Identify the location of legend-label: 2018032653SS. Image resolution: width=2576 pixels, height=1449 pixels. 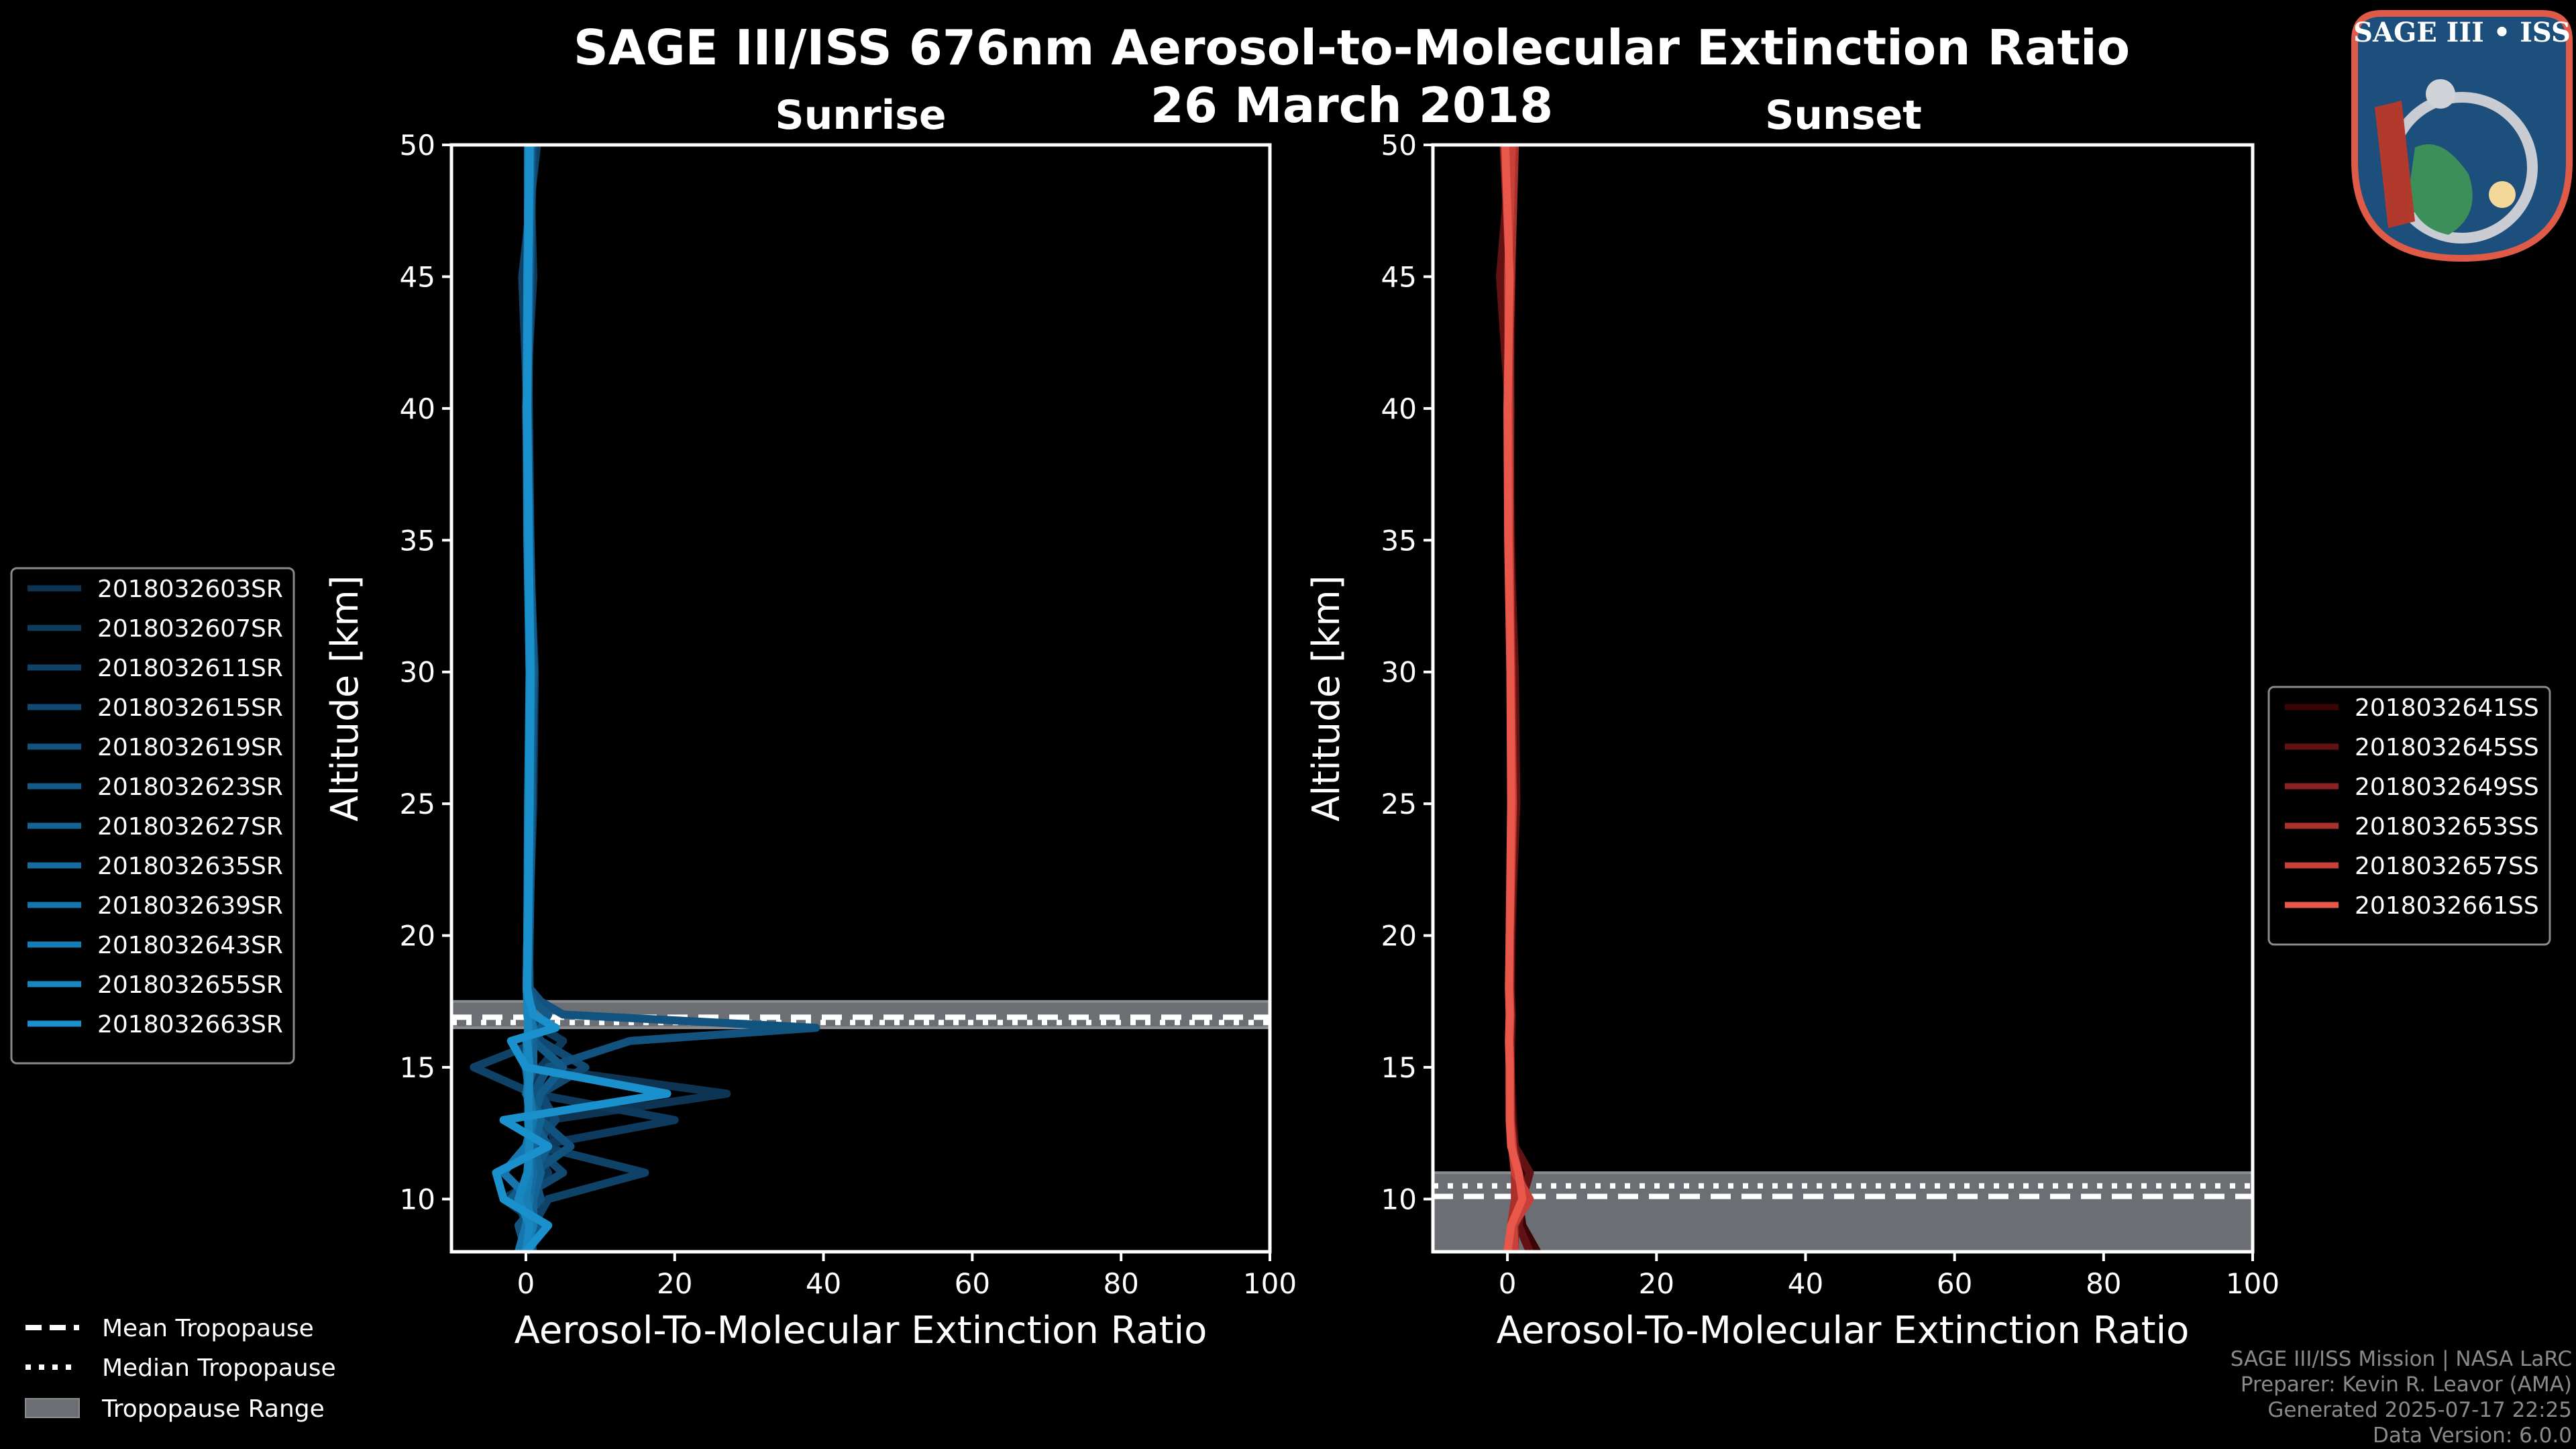
(2447, 827).